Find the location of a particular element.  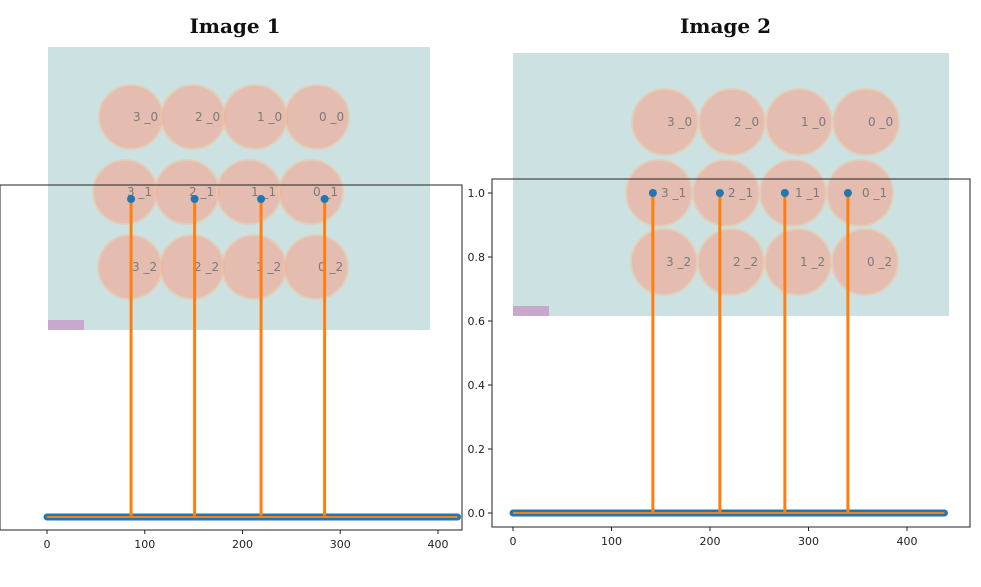

y-tick-label: 1.0 is located at coordinates (477, 193).